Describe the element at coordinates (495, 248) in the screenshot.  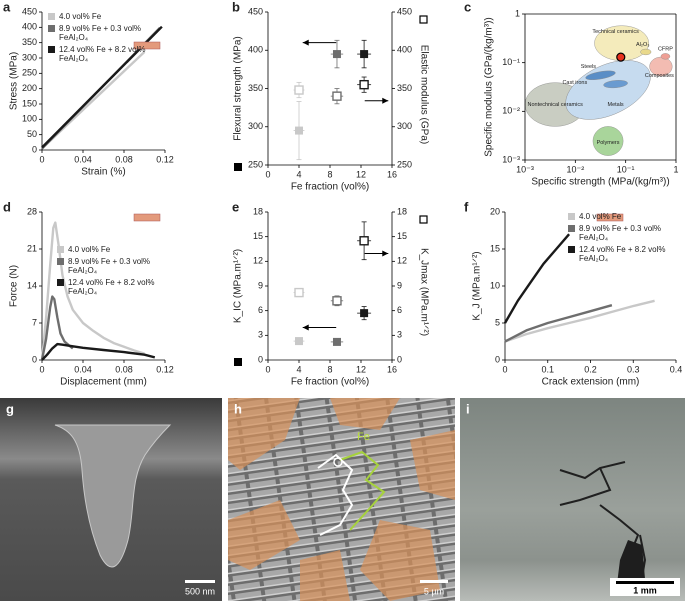
I see `y-tick-label: 15` at that location.